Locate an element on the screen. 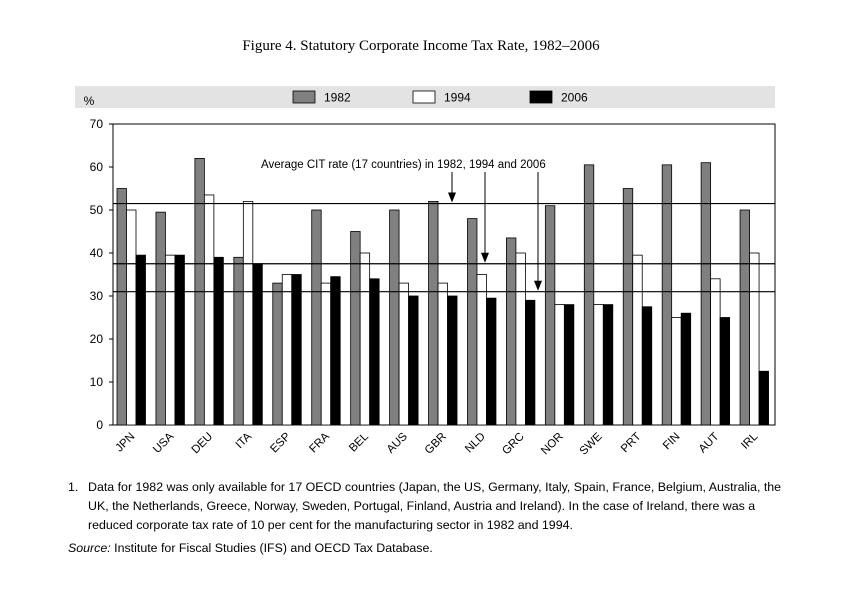  bar-2006-GBR is located at coordinates (452, 360).